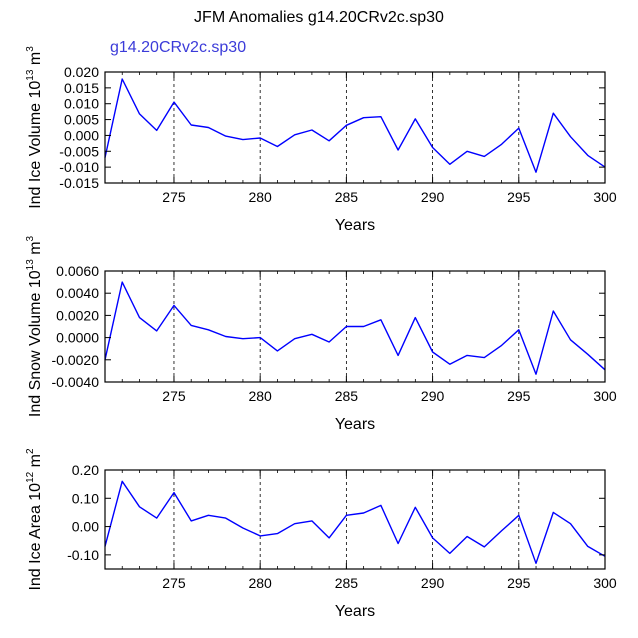 The image size is (638, 638). What do you see at coordinates (79, 151) in the screenshot?
I see `panel-1-ytick-label-5: -0.005` at bounding box center [79, 151].